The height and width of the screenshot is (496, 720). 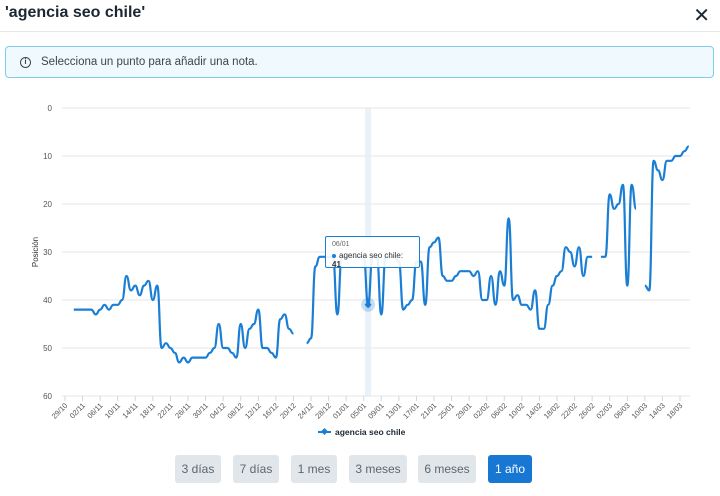 What do you see at coordinates (481, 411) in the screenshot?
I see `x-tick-label: 02/02` at bounding box center [481, 411].